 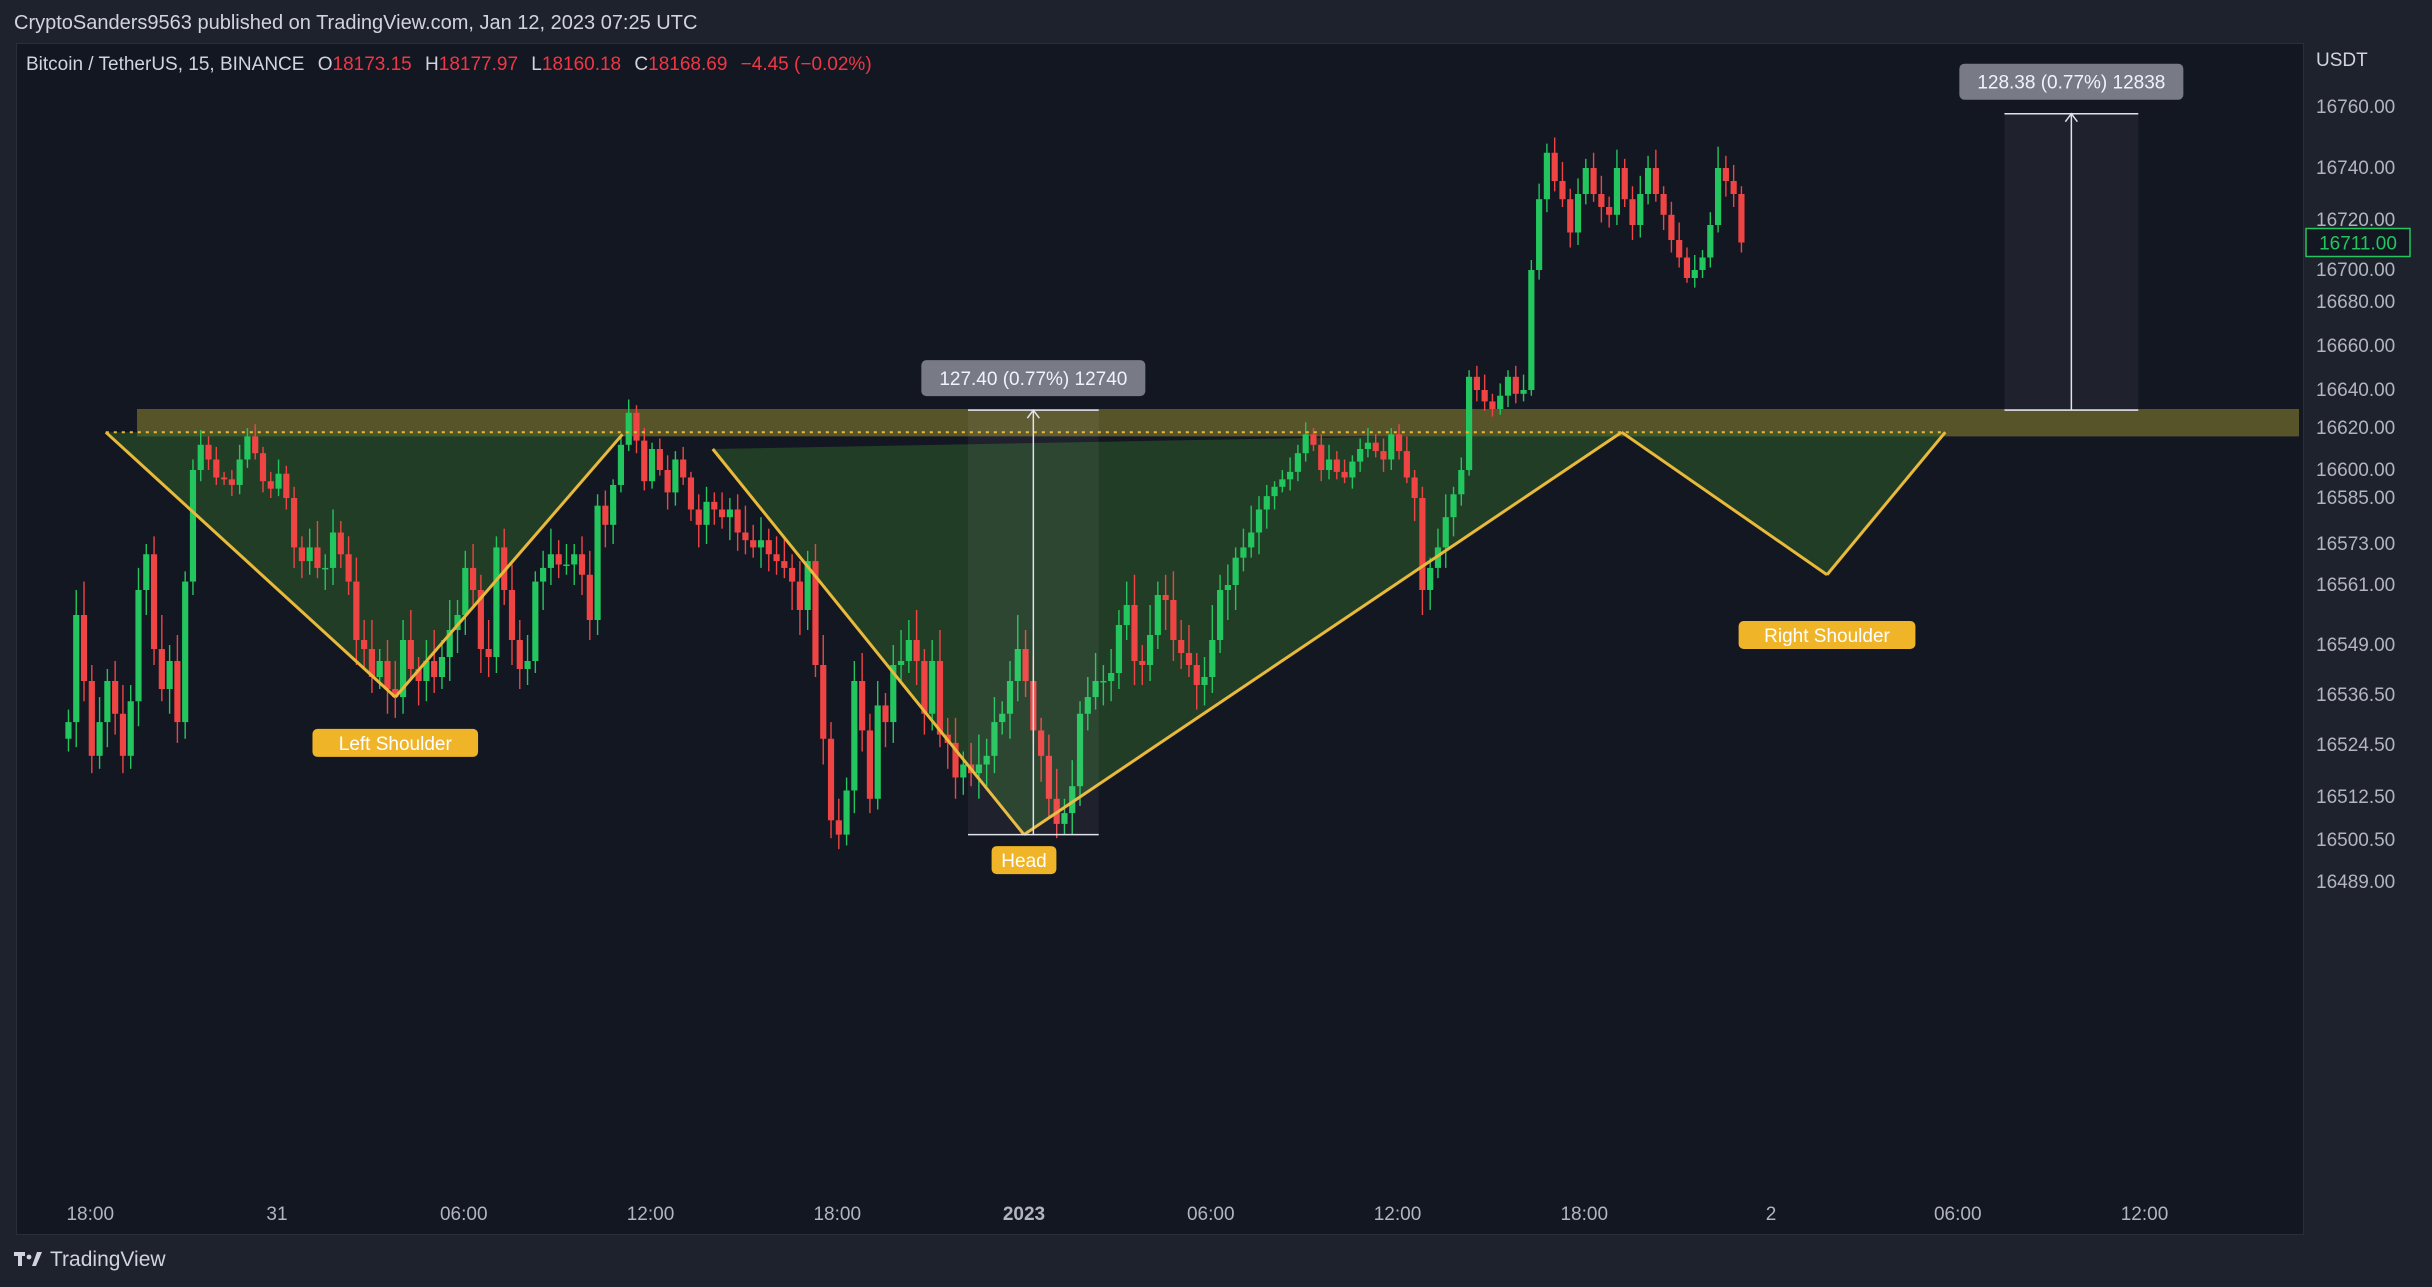 What do you see at coordinates (165, 64) in the screenshot?
I see `symbol-name: Bitcoin / TetherUS, 15, BINANCE` at bounding box center [165, 64].